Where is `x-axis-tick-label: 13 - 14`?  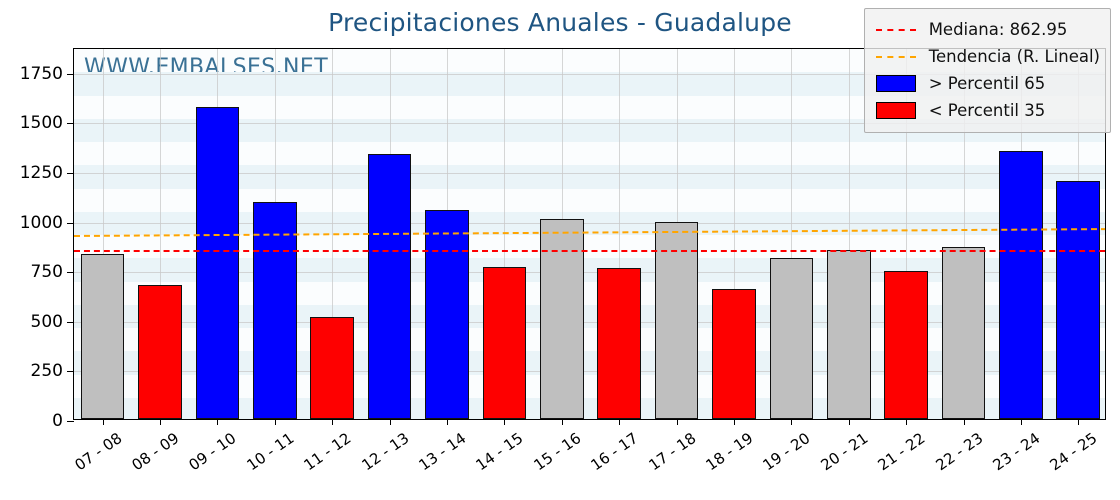
x-axis-tick-label: 13 - 14 is located at coordinates (442, 452).